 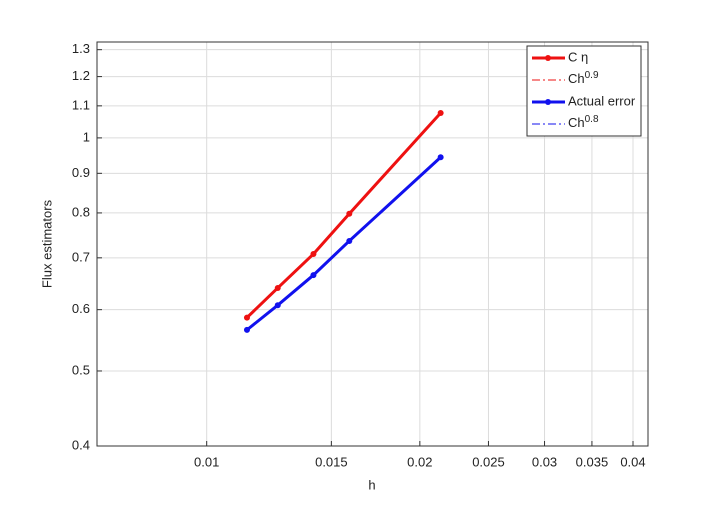 I want to click on x-tick-label: 0.03, so click(x=544, y=461).